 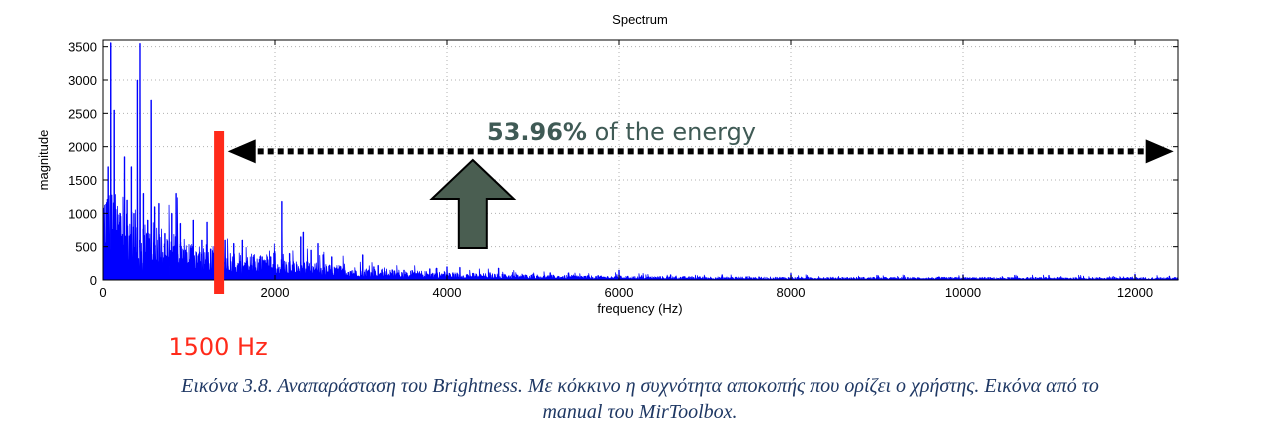 I want to click on y-axis-label: magnitude, so click(x=43, y=160).